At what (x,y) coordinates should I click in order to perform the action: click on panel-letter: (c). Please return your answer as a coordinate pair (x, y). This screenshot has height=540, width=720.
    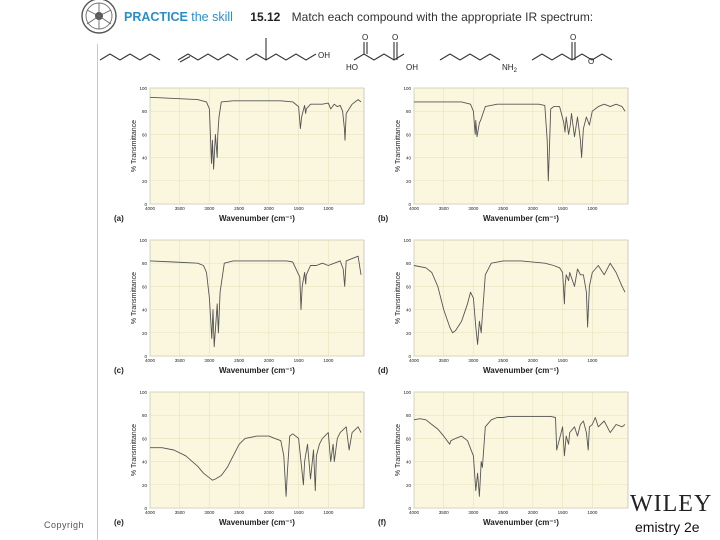
    Looking at the image, I should click on (119, 370).